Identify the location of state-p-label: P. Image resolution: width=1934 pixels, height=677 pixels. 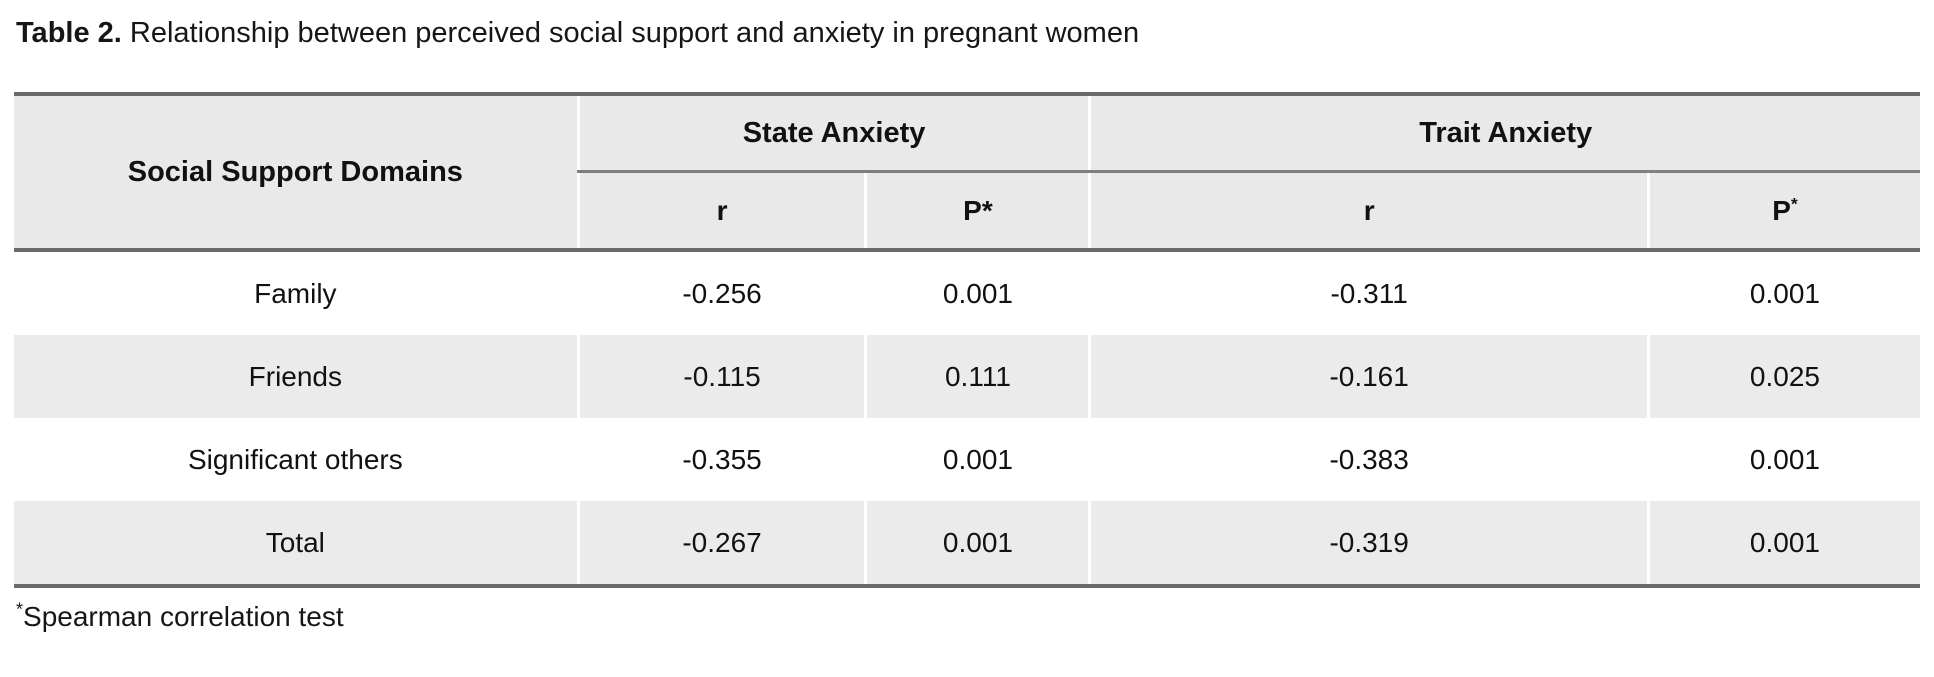
(972, 210).